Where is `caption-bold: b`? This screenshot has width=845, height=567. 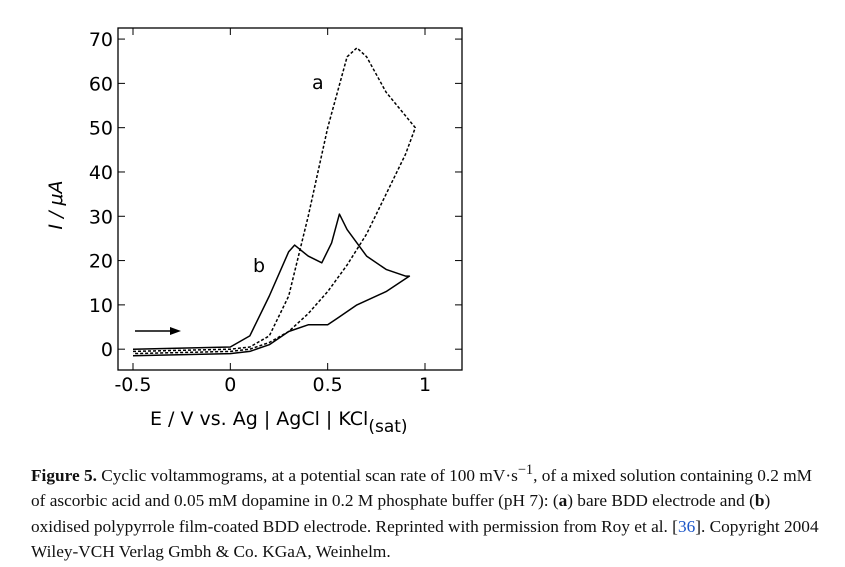
caption-bold: b is located at coordinates (759, 501).